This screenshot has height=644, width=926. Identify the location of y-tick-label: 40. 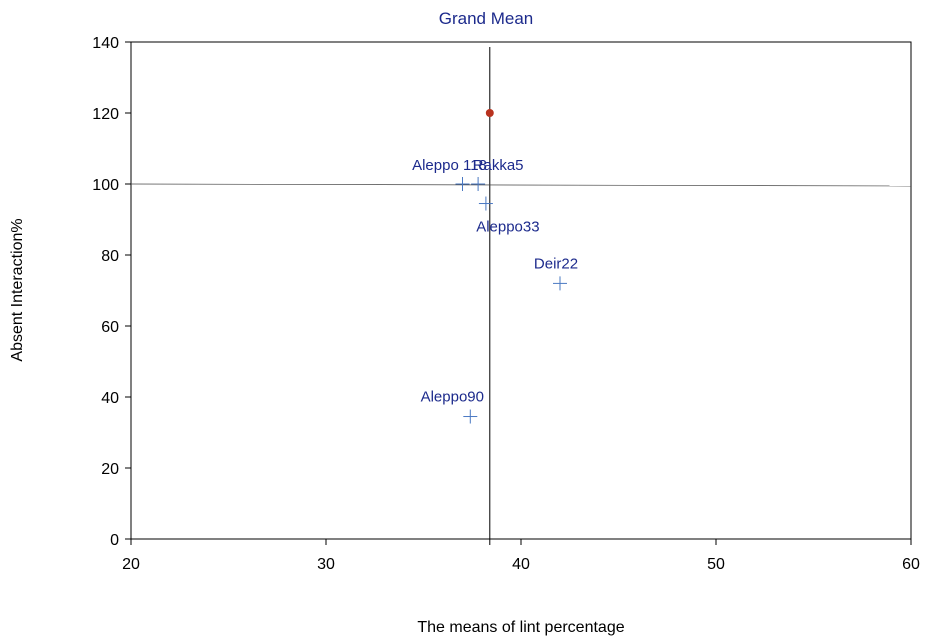
(110, 398).